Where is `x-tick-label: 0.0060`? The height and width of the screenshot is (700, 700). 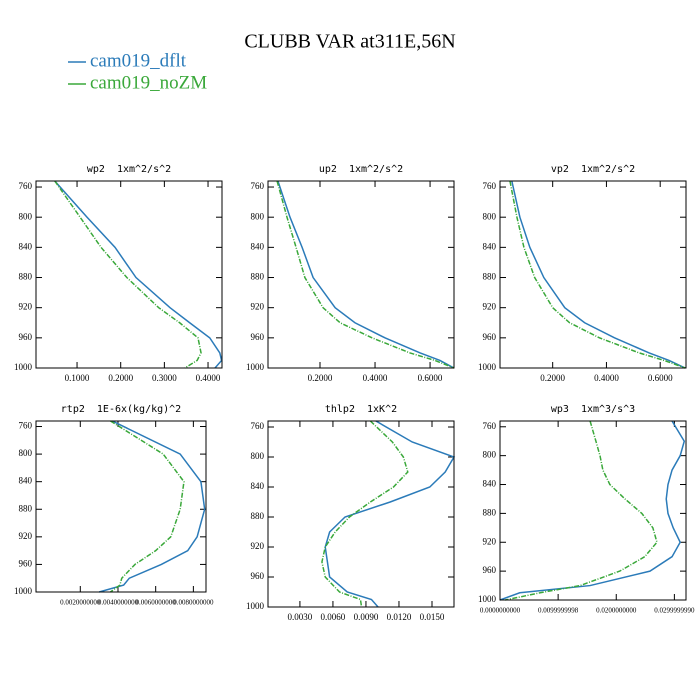
x-tick-label: 0.0060 is located at coordinates (333, 617).